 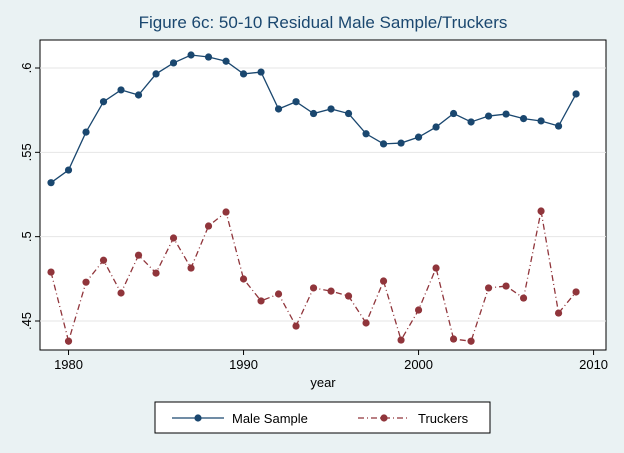 I want to click on legend-label: Male Sample, so click(x=270, y=418).